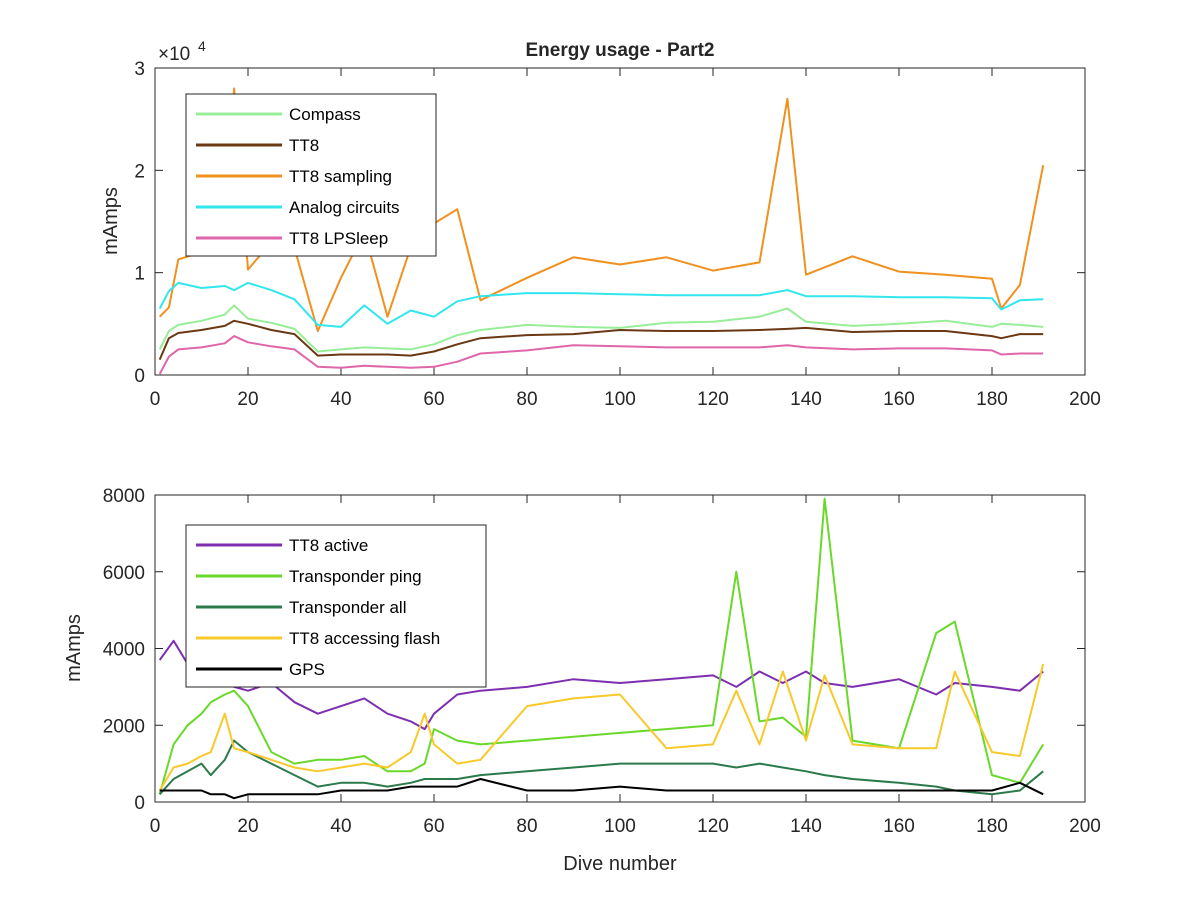 Image resolution: width=1200 pixels, height=900 pixels. I want to click on legend-label: TT8 accessing flash, so click(364, 638).